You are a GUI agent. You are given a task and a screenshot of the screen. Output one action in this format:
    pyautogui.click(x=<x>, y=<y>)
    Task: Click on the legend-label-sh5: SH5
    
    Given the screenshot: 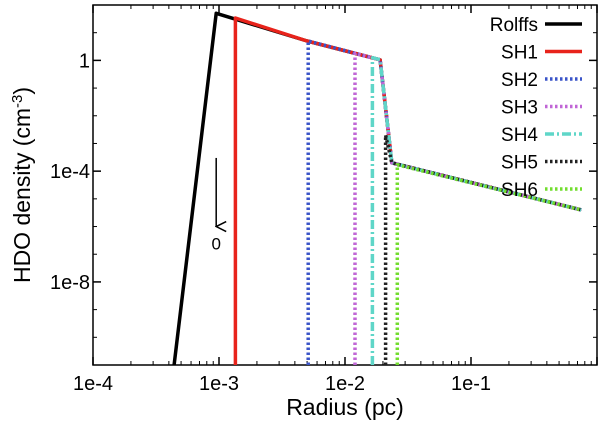 What is the action you would take?
    pyautogui.click(x=519, y=163)
    